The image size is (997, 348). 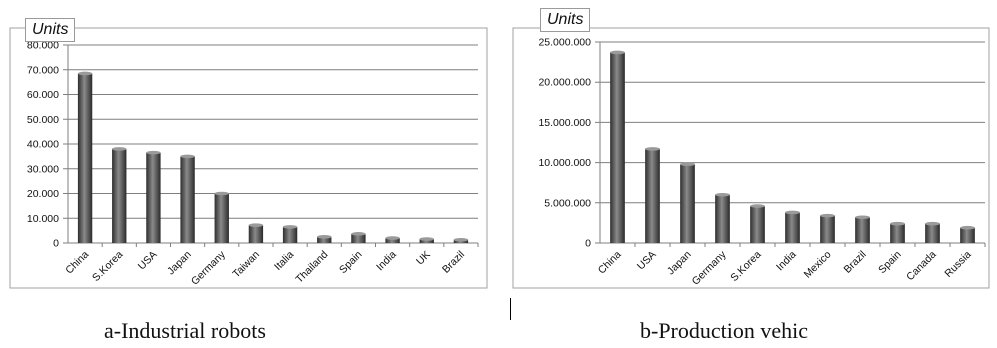 I want to click on x-tick-label: Canada, so click(x=921, y=266).